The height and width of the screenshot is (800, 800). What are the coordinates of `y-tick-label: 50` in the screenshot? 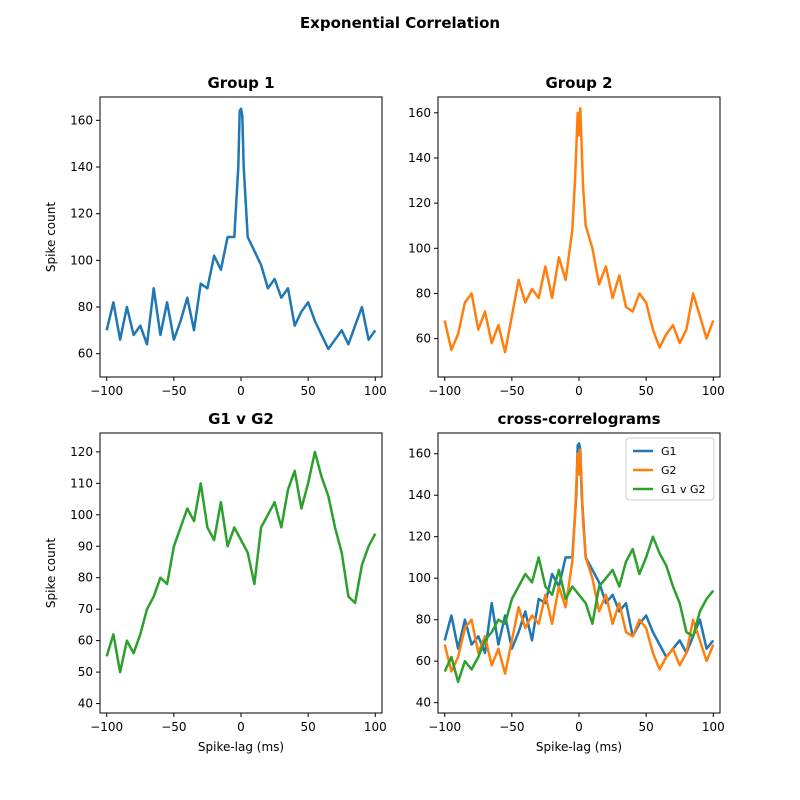 It's located at (85, 672).